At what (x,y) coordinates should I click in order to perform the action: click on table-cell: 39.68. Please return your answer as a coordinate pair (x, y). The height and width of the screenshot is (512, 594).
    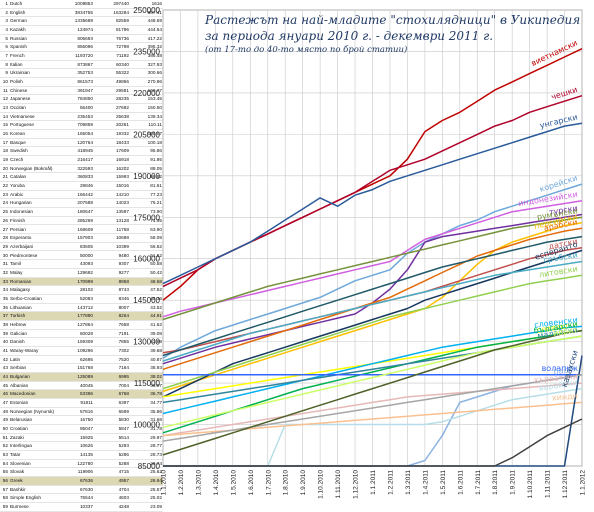
    Looking at the image, I should click on (146, 351).